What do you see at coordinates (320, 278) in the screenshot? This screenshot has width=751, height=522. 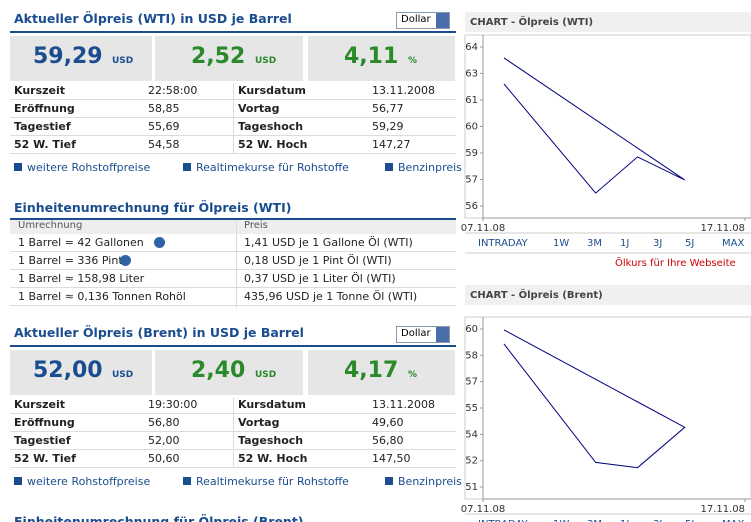 I see `conversion-cell: 0,37 USD je 1 Liter Öl (WTI)` at bounding box center [320, 278].